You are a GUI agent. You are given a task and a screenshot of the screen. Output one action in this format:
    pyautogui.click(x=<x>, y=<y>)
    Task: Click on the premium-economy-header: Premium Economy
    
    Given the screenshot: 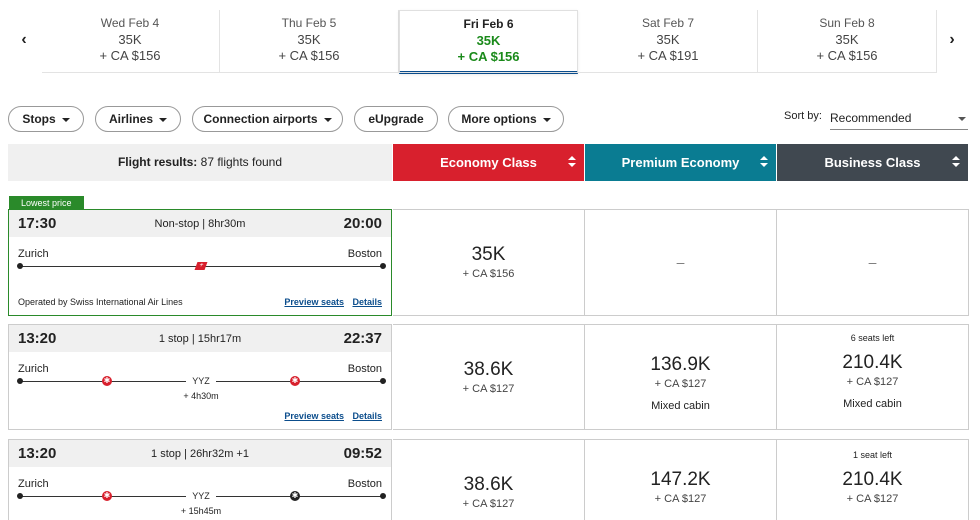 What is the action you would take?
    pyautogui.click(x=680, y=162)
    